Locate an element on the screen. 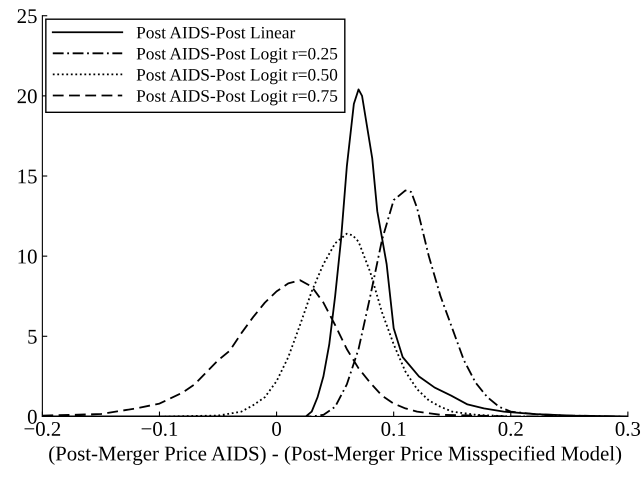 The width and height of the screenshot is (642, 477). legend-label: Post AIDS-Post Linear is located at coordinates (216, 32).